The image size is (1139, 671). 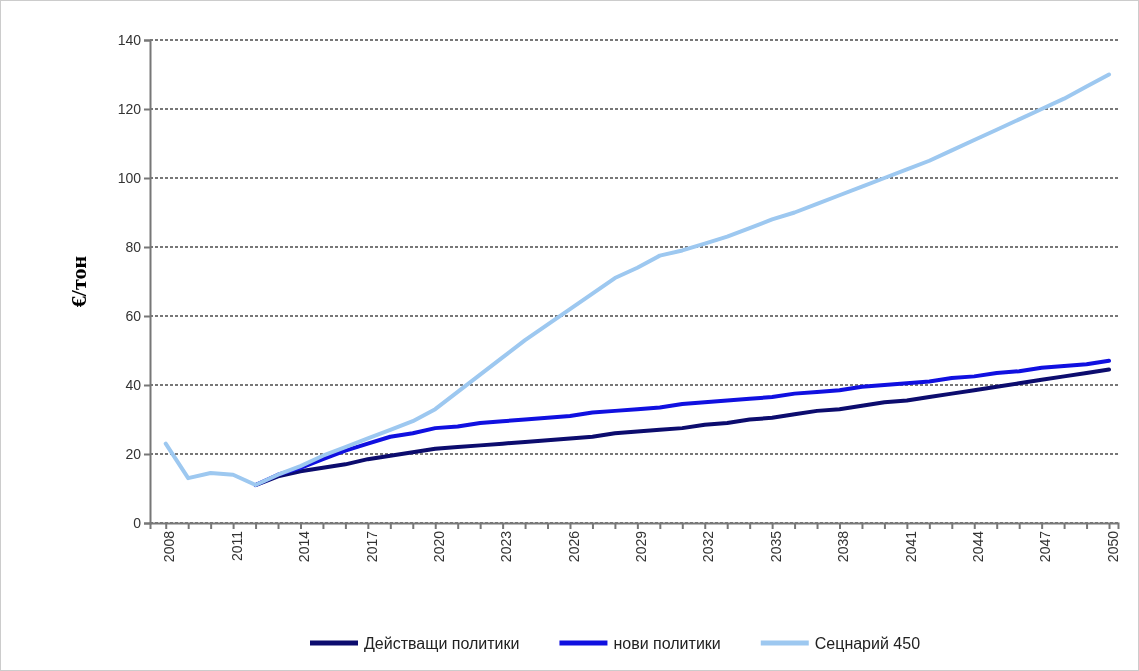 I want to click on y-tick-label: 140, so click(x=129, y=39).